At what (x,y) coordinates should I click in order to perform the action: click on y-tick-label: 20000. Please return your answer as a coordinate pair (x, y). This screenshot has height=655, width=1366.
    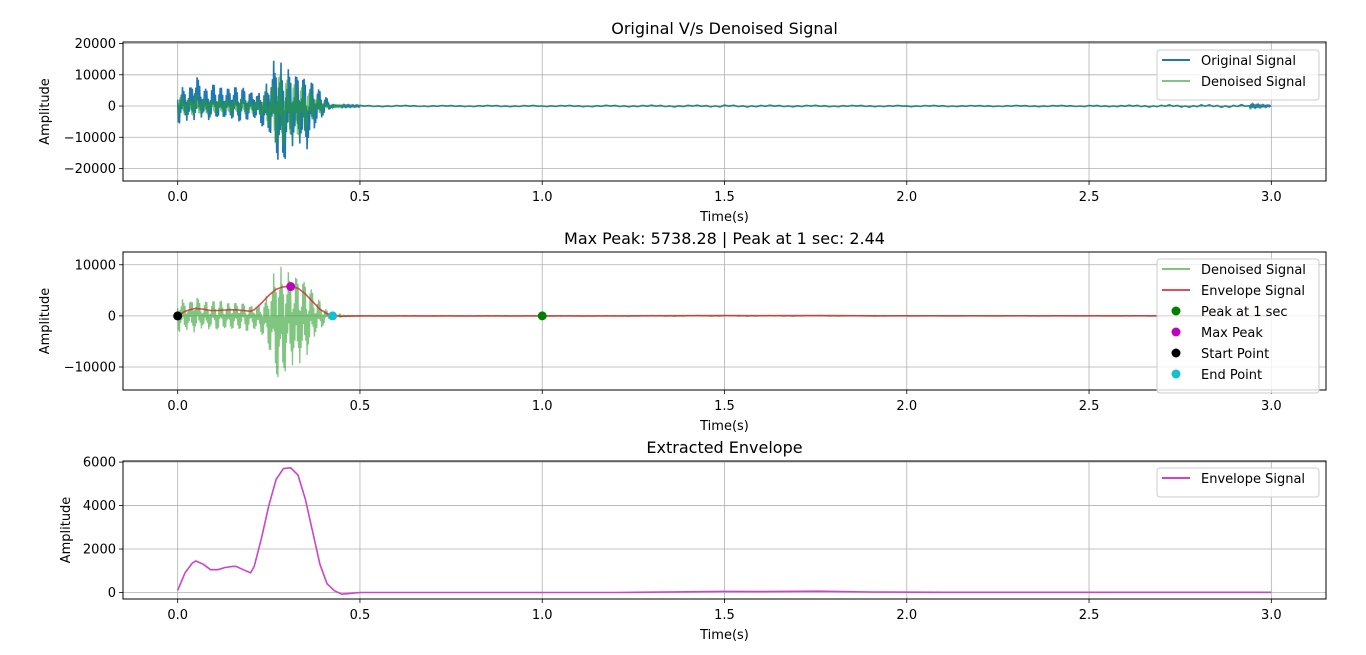
    Looking at the image, I should click on (95, 44).